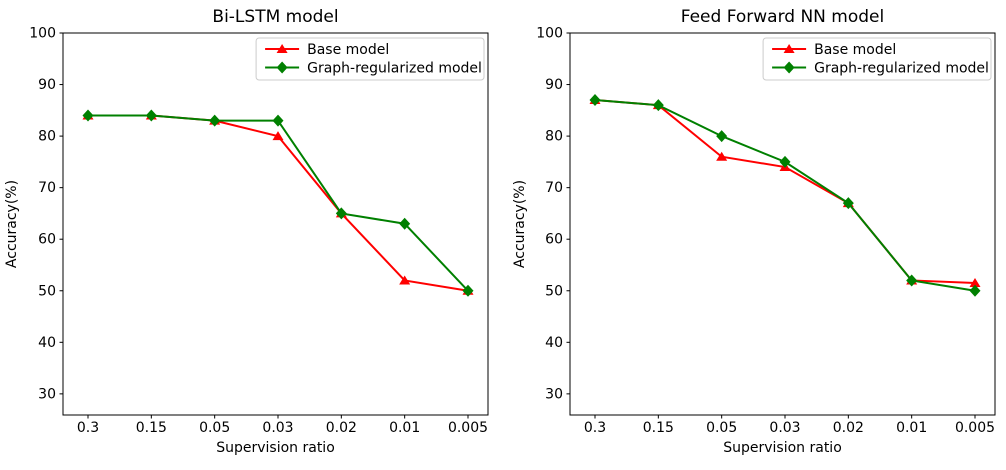 Image resolution: width=1006 pixels, height=470 pixels. I want to click on chart-title: Feed Forward NN model, so click(783, 17).